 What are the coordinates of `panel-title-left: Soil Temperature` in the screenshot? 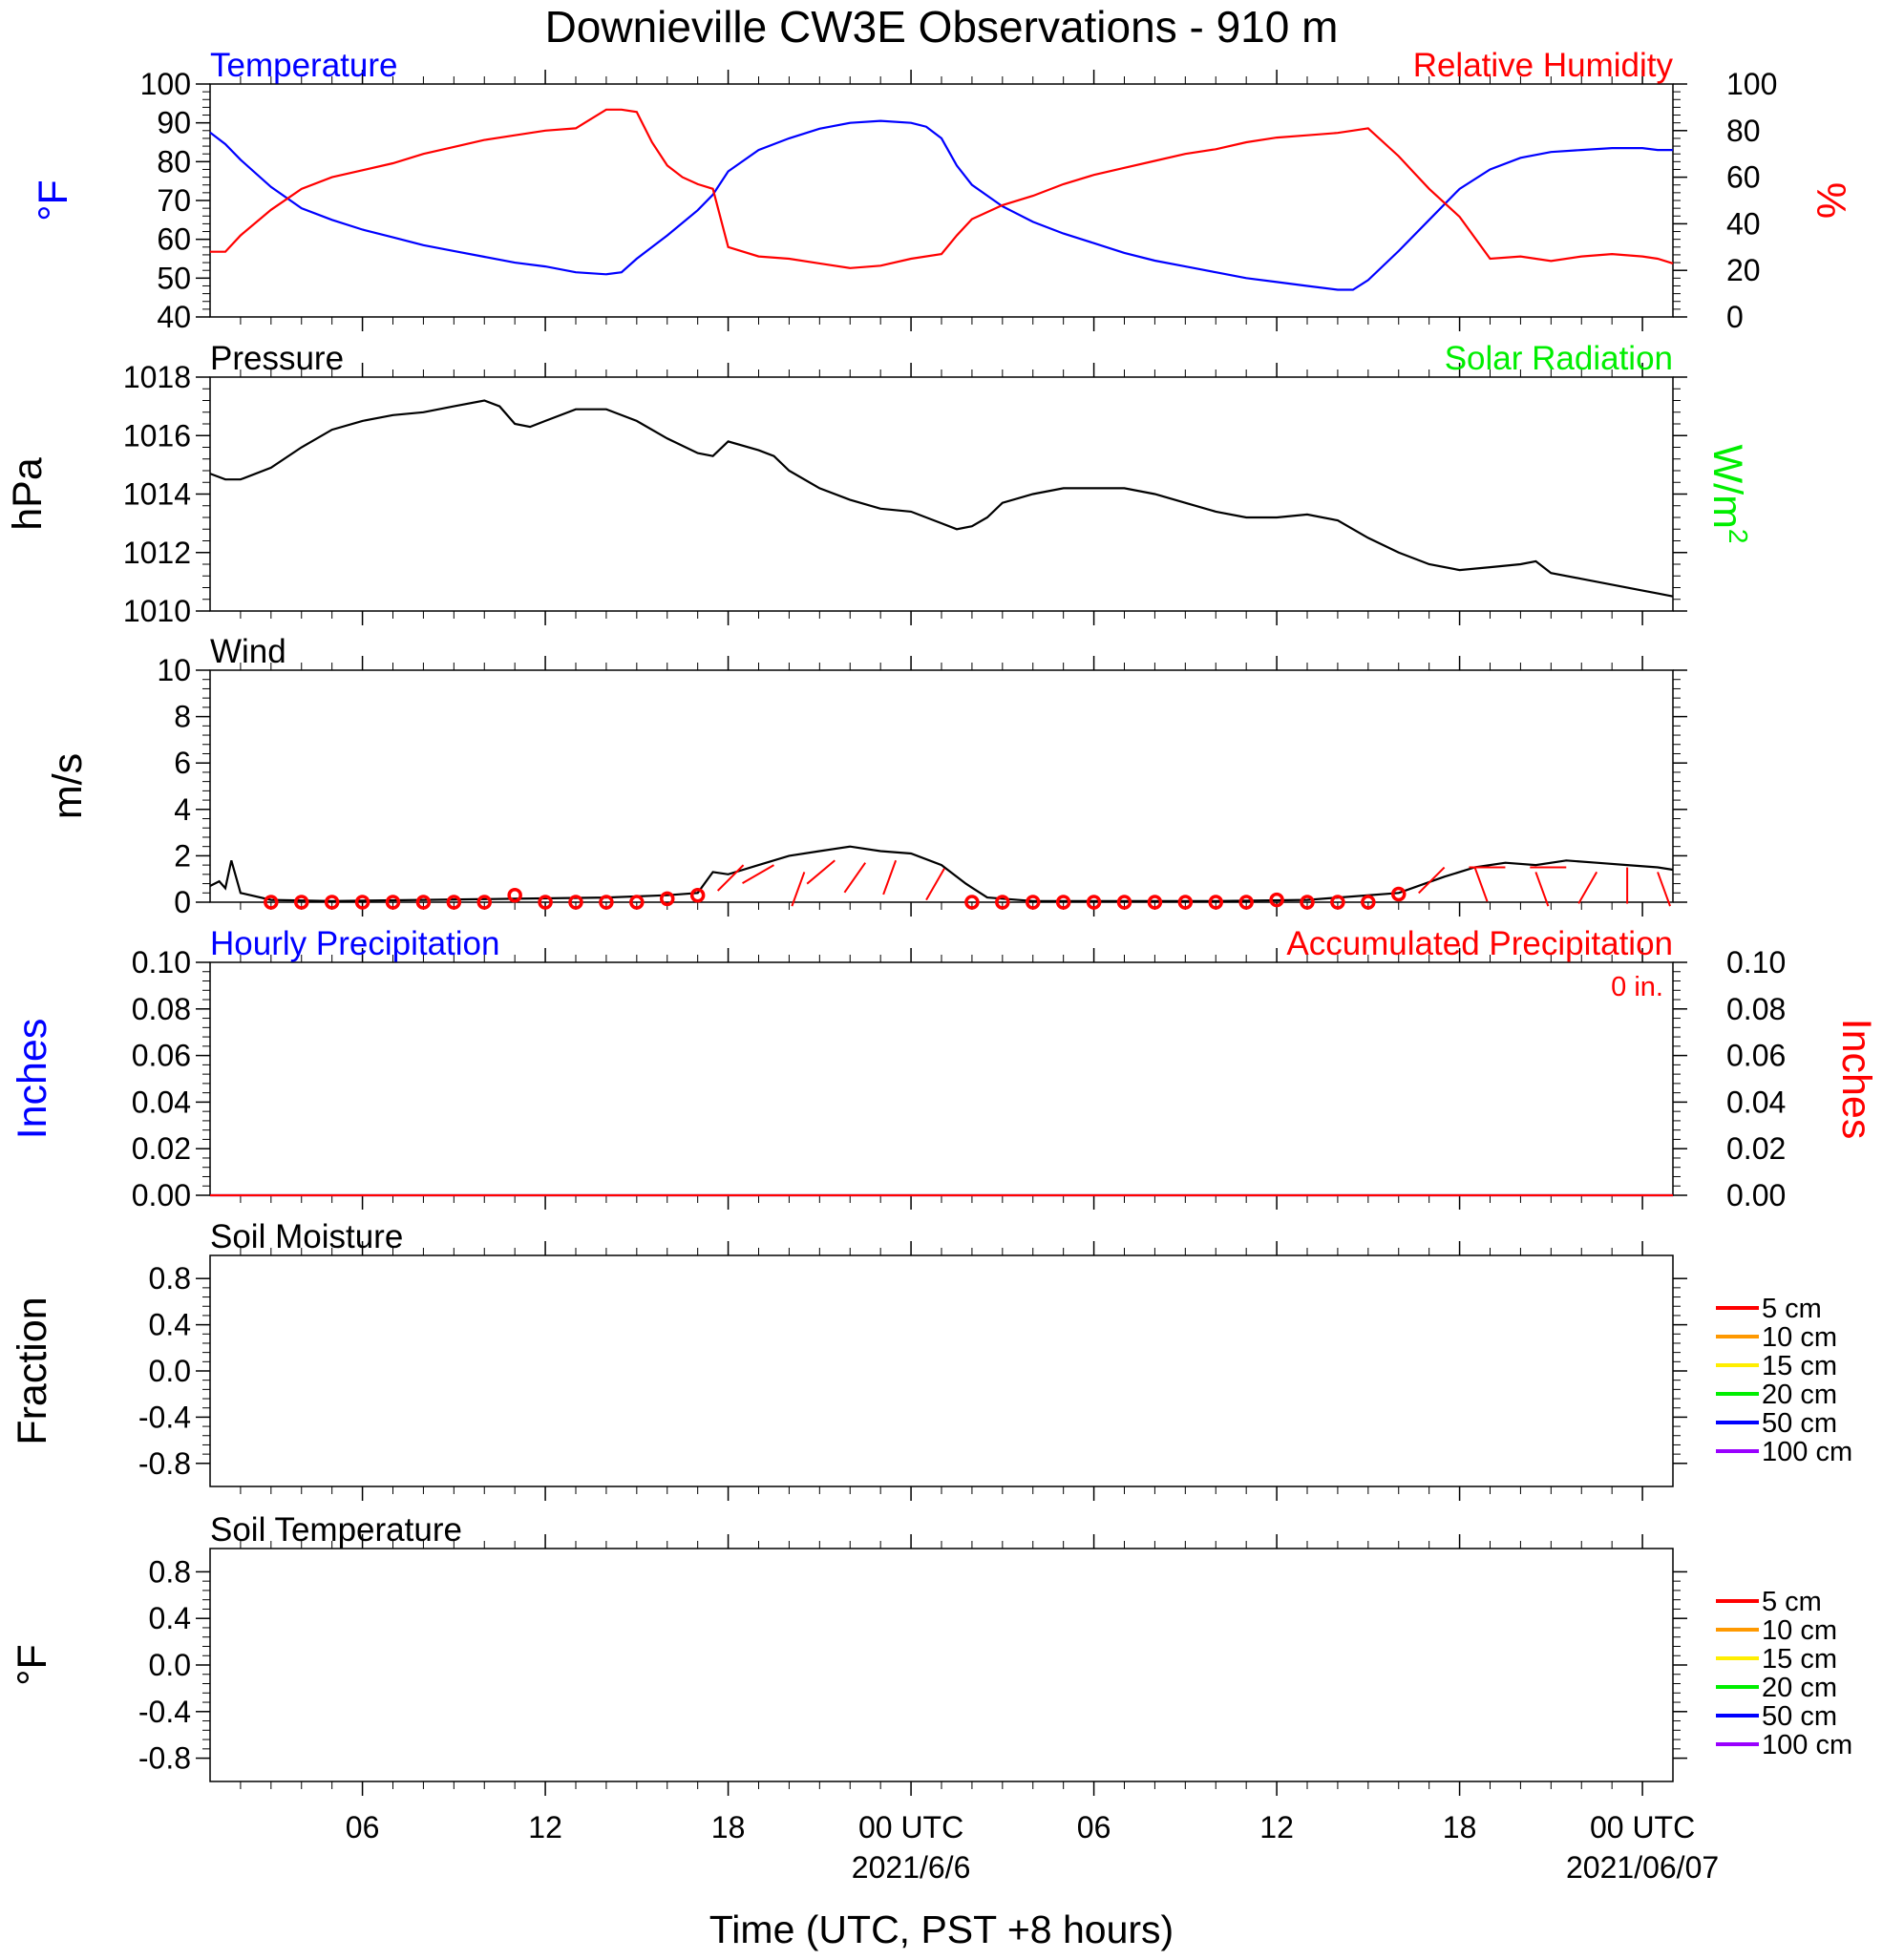 It's located at (336, 1530).